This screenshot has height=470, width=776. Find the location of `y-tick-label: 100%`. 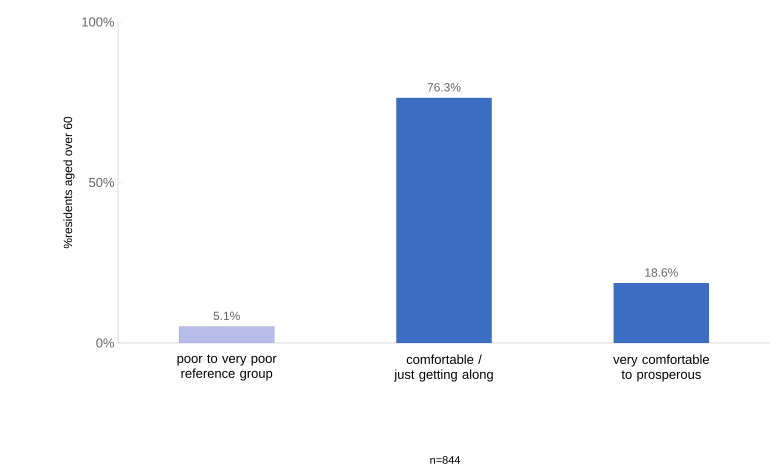

y-tick-label: 100% is located at coordinates (98, 22).